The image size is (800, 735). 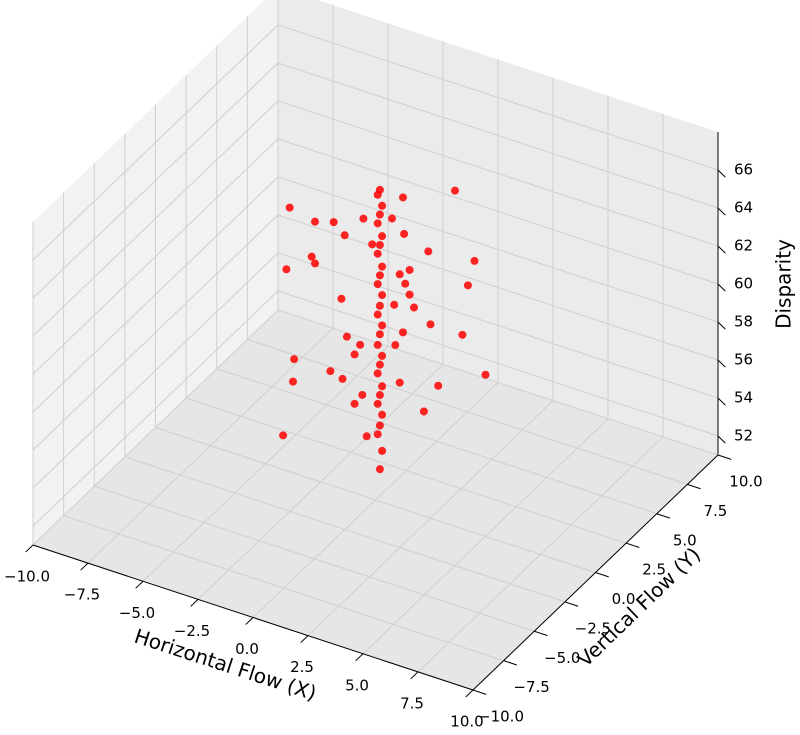 I want to click on y-tick-label: 10.0, so click(x=745, y=482).